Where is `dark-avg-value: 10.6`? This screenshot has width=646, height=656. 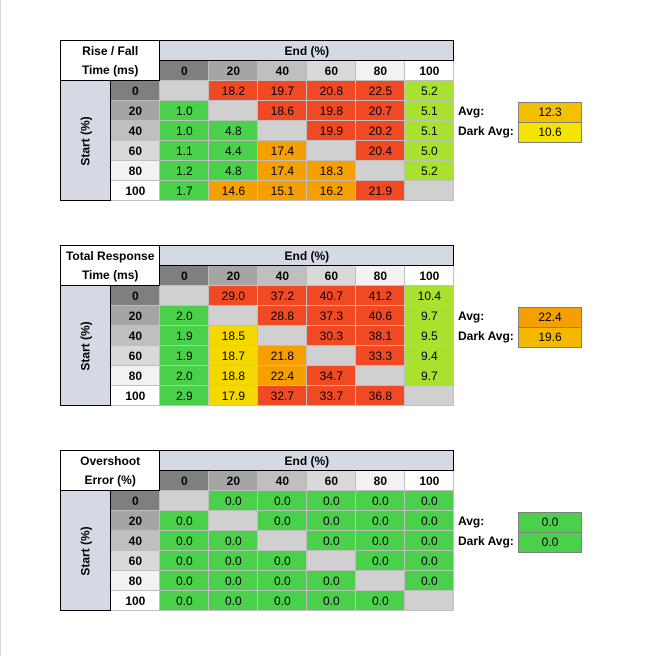 dark-avg-value: 10.6 is located at coordinates (550, 132).